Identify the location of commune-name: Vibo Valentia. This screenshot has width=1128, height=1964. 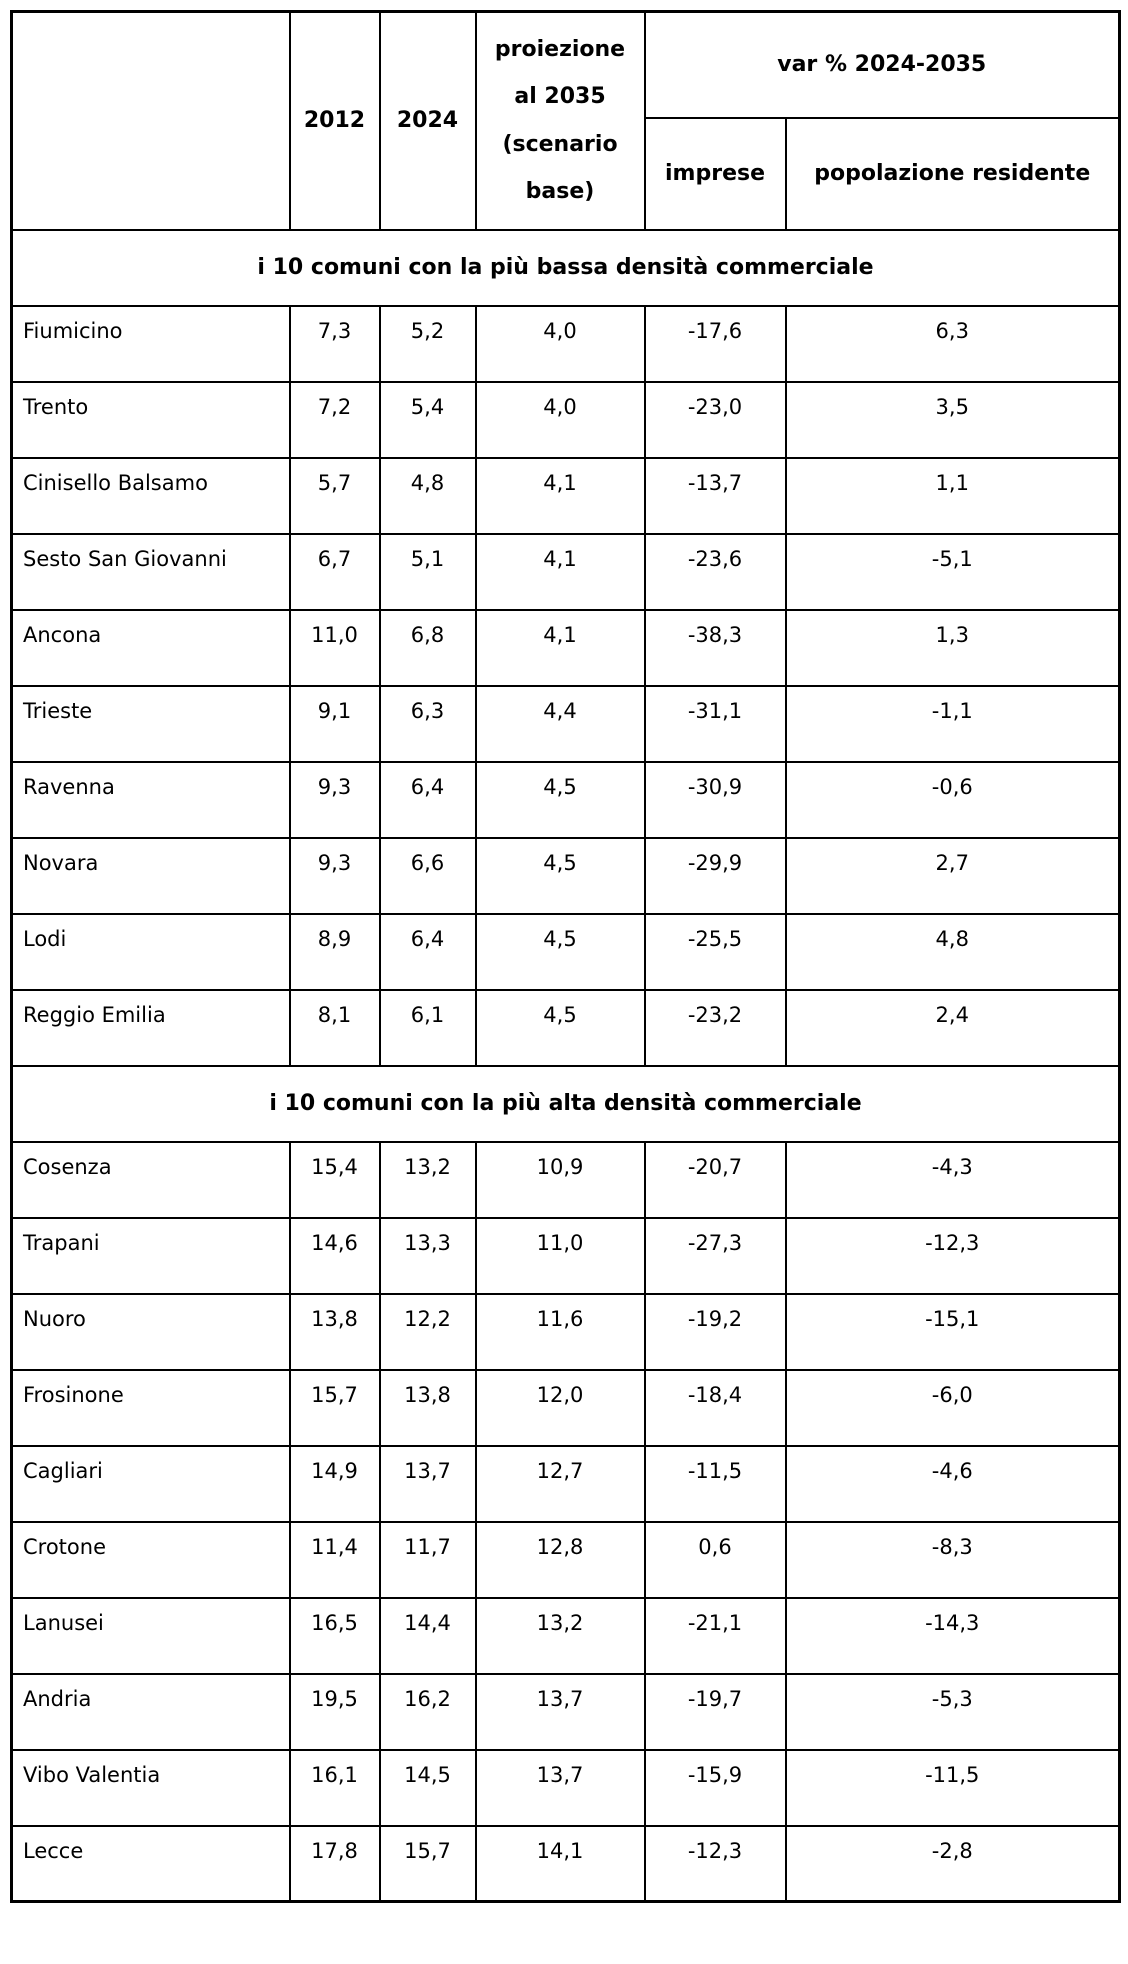
(150, 1787).